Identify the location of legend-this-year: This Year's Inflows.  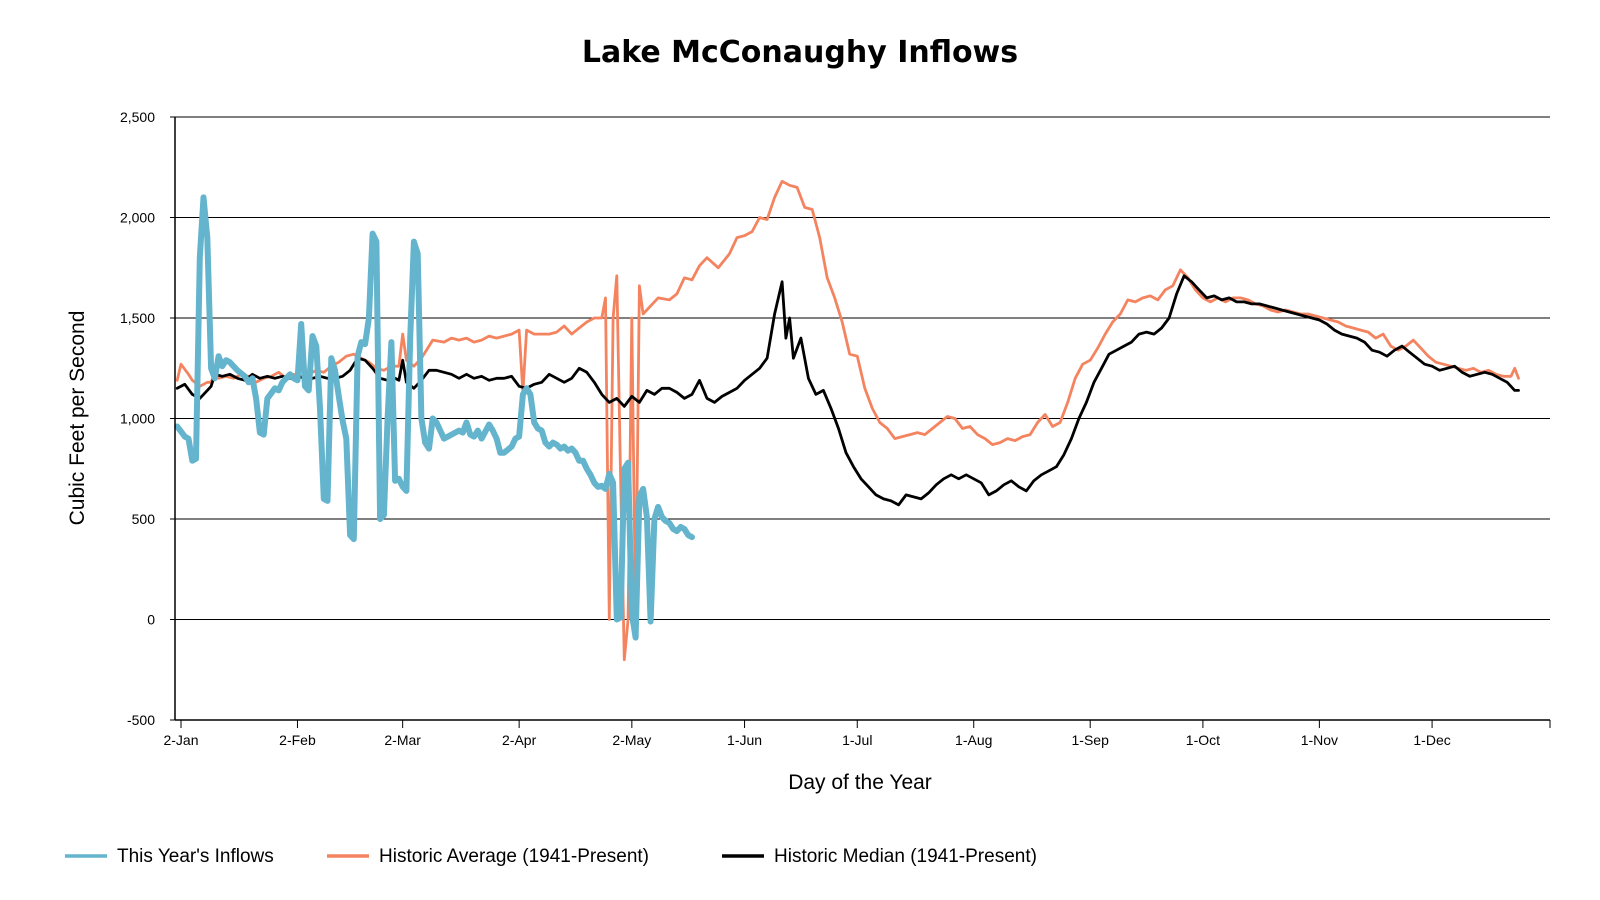
(169, 856).